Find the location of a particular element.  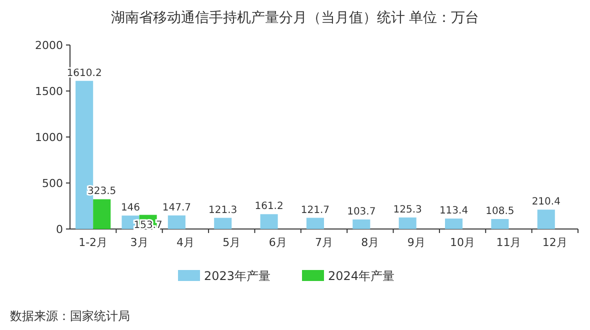

source-note: 数据来源：国家统计局 is located at coordinates (70, 316).